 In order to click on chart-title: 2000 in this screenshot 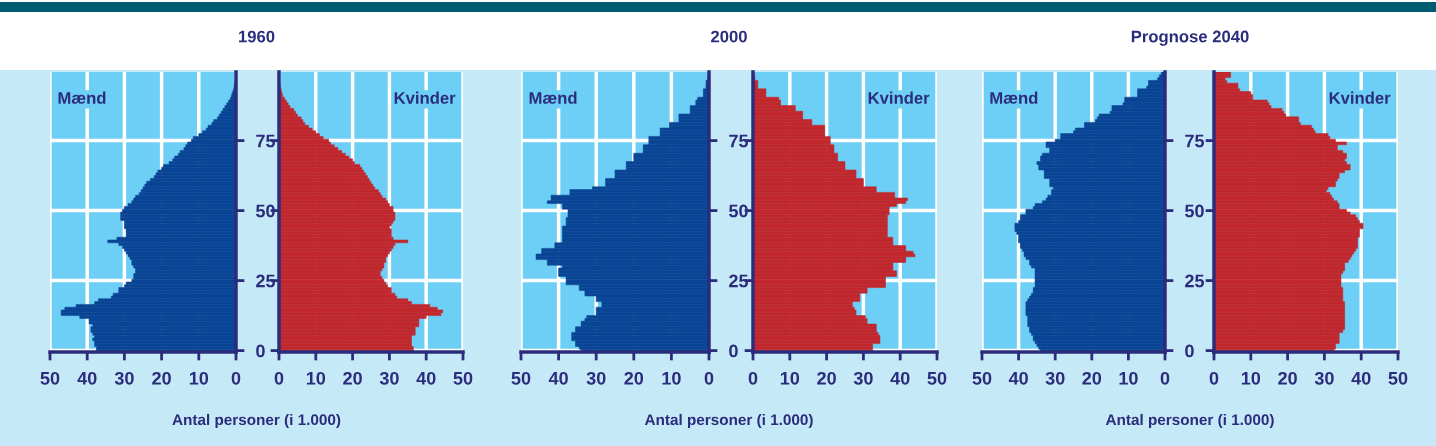, I will do `click(729, 36)`.